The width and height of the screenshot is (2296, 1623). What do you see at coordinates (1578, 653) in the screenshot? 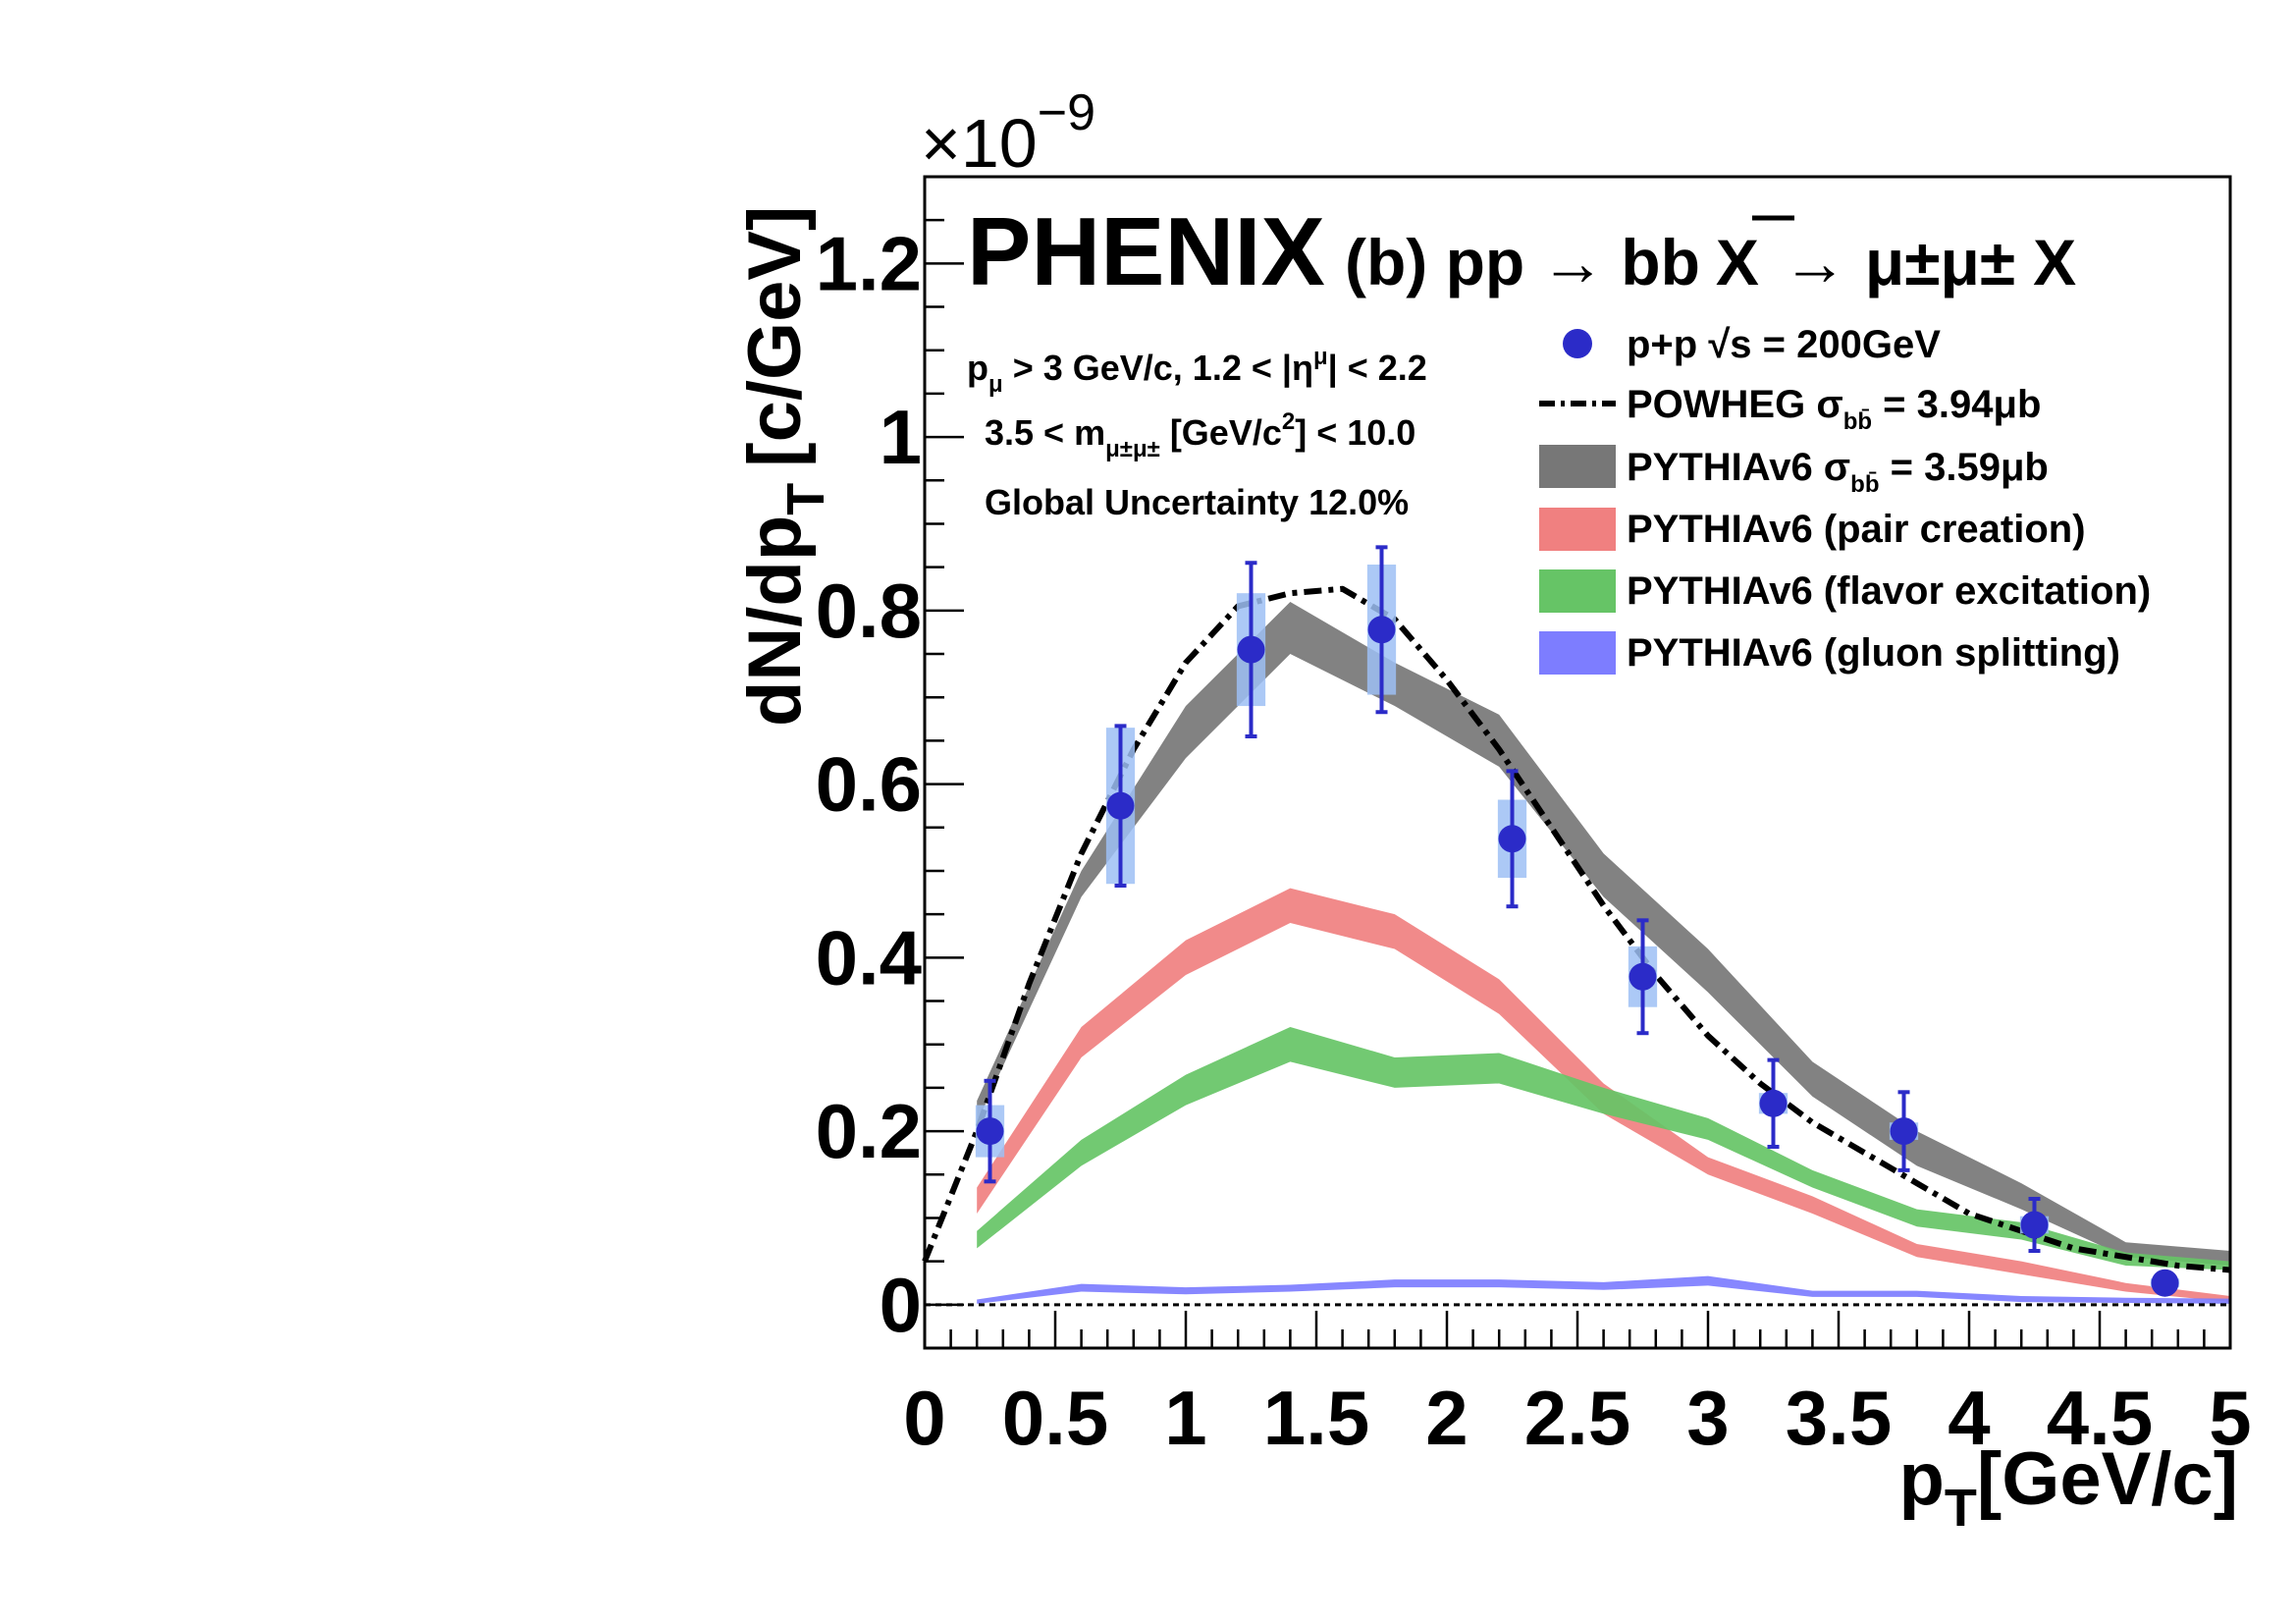
I see `legend-marker-gluon` at bounding box center [1578, 653].